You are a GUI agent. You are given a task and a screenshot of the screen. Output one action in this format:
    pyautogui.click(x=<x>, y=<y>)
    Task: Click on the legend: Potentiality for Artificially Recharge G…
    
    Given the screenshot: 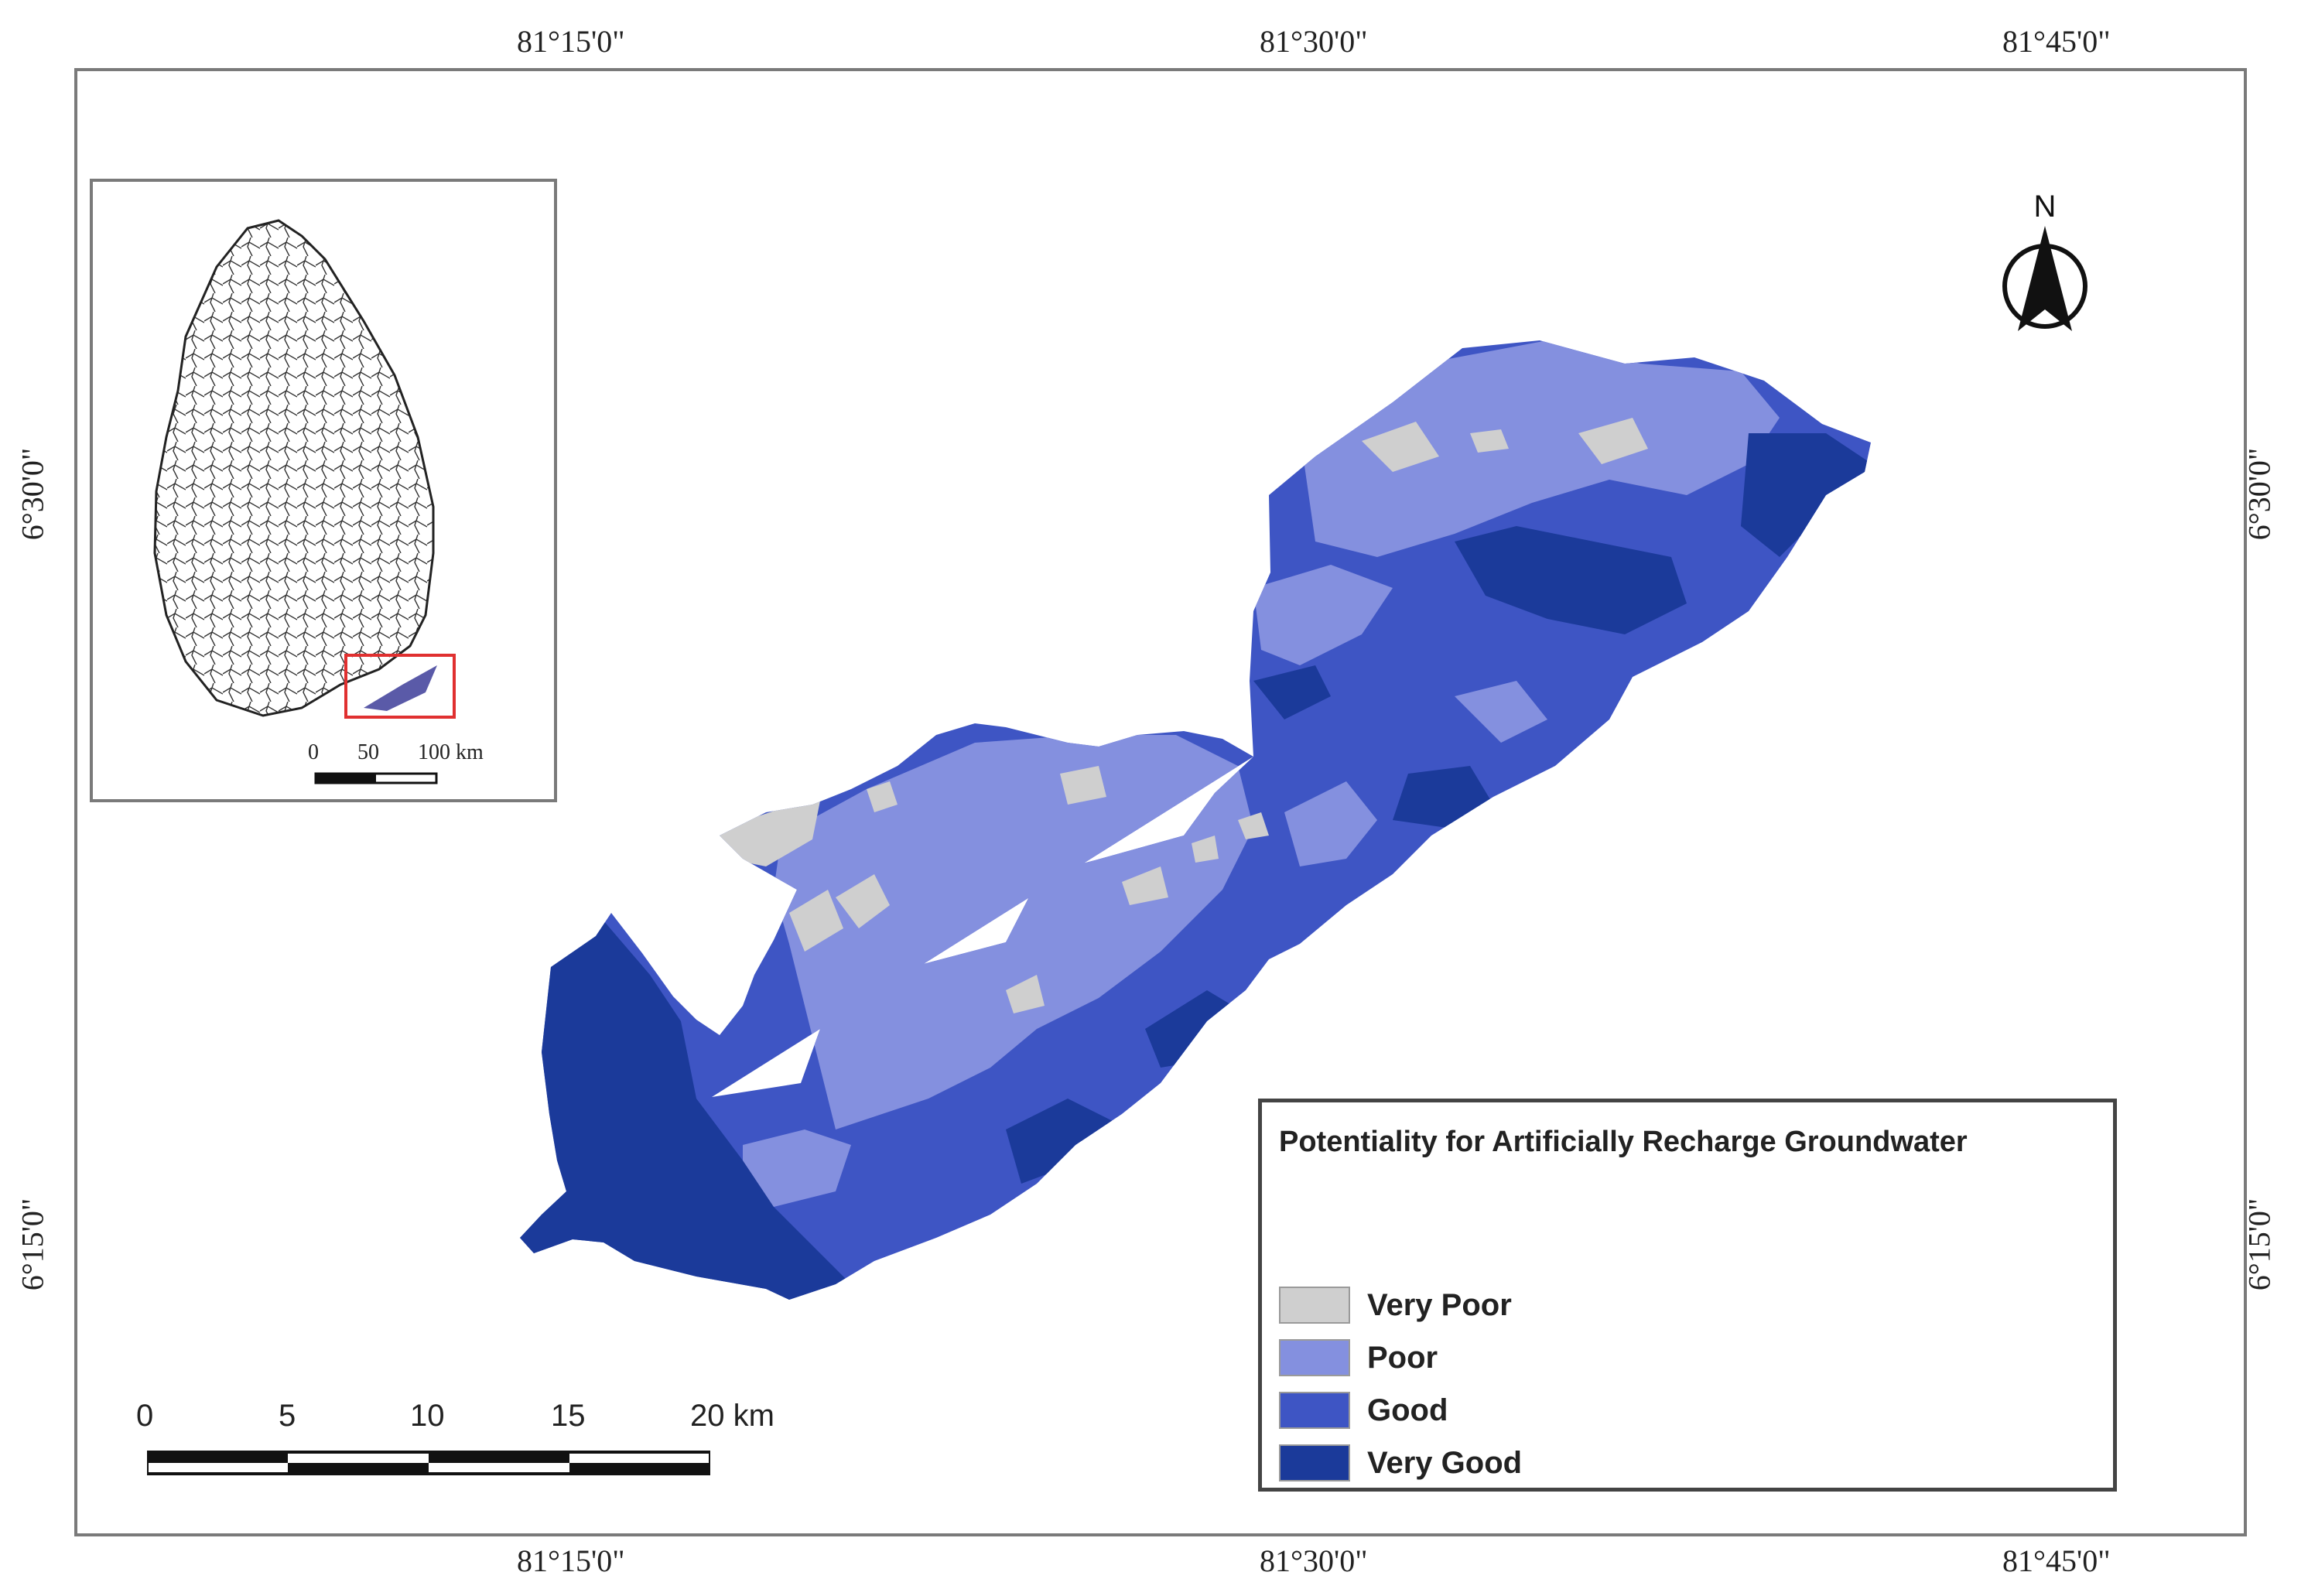 What is the action you would take?
    pyautogui.click(x=1688, y=1295)
    